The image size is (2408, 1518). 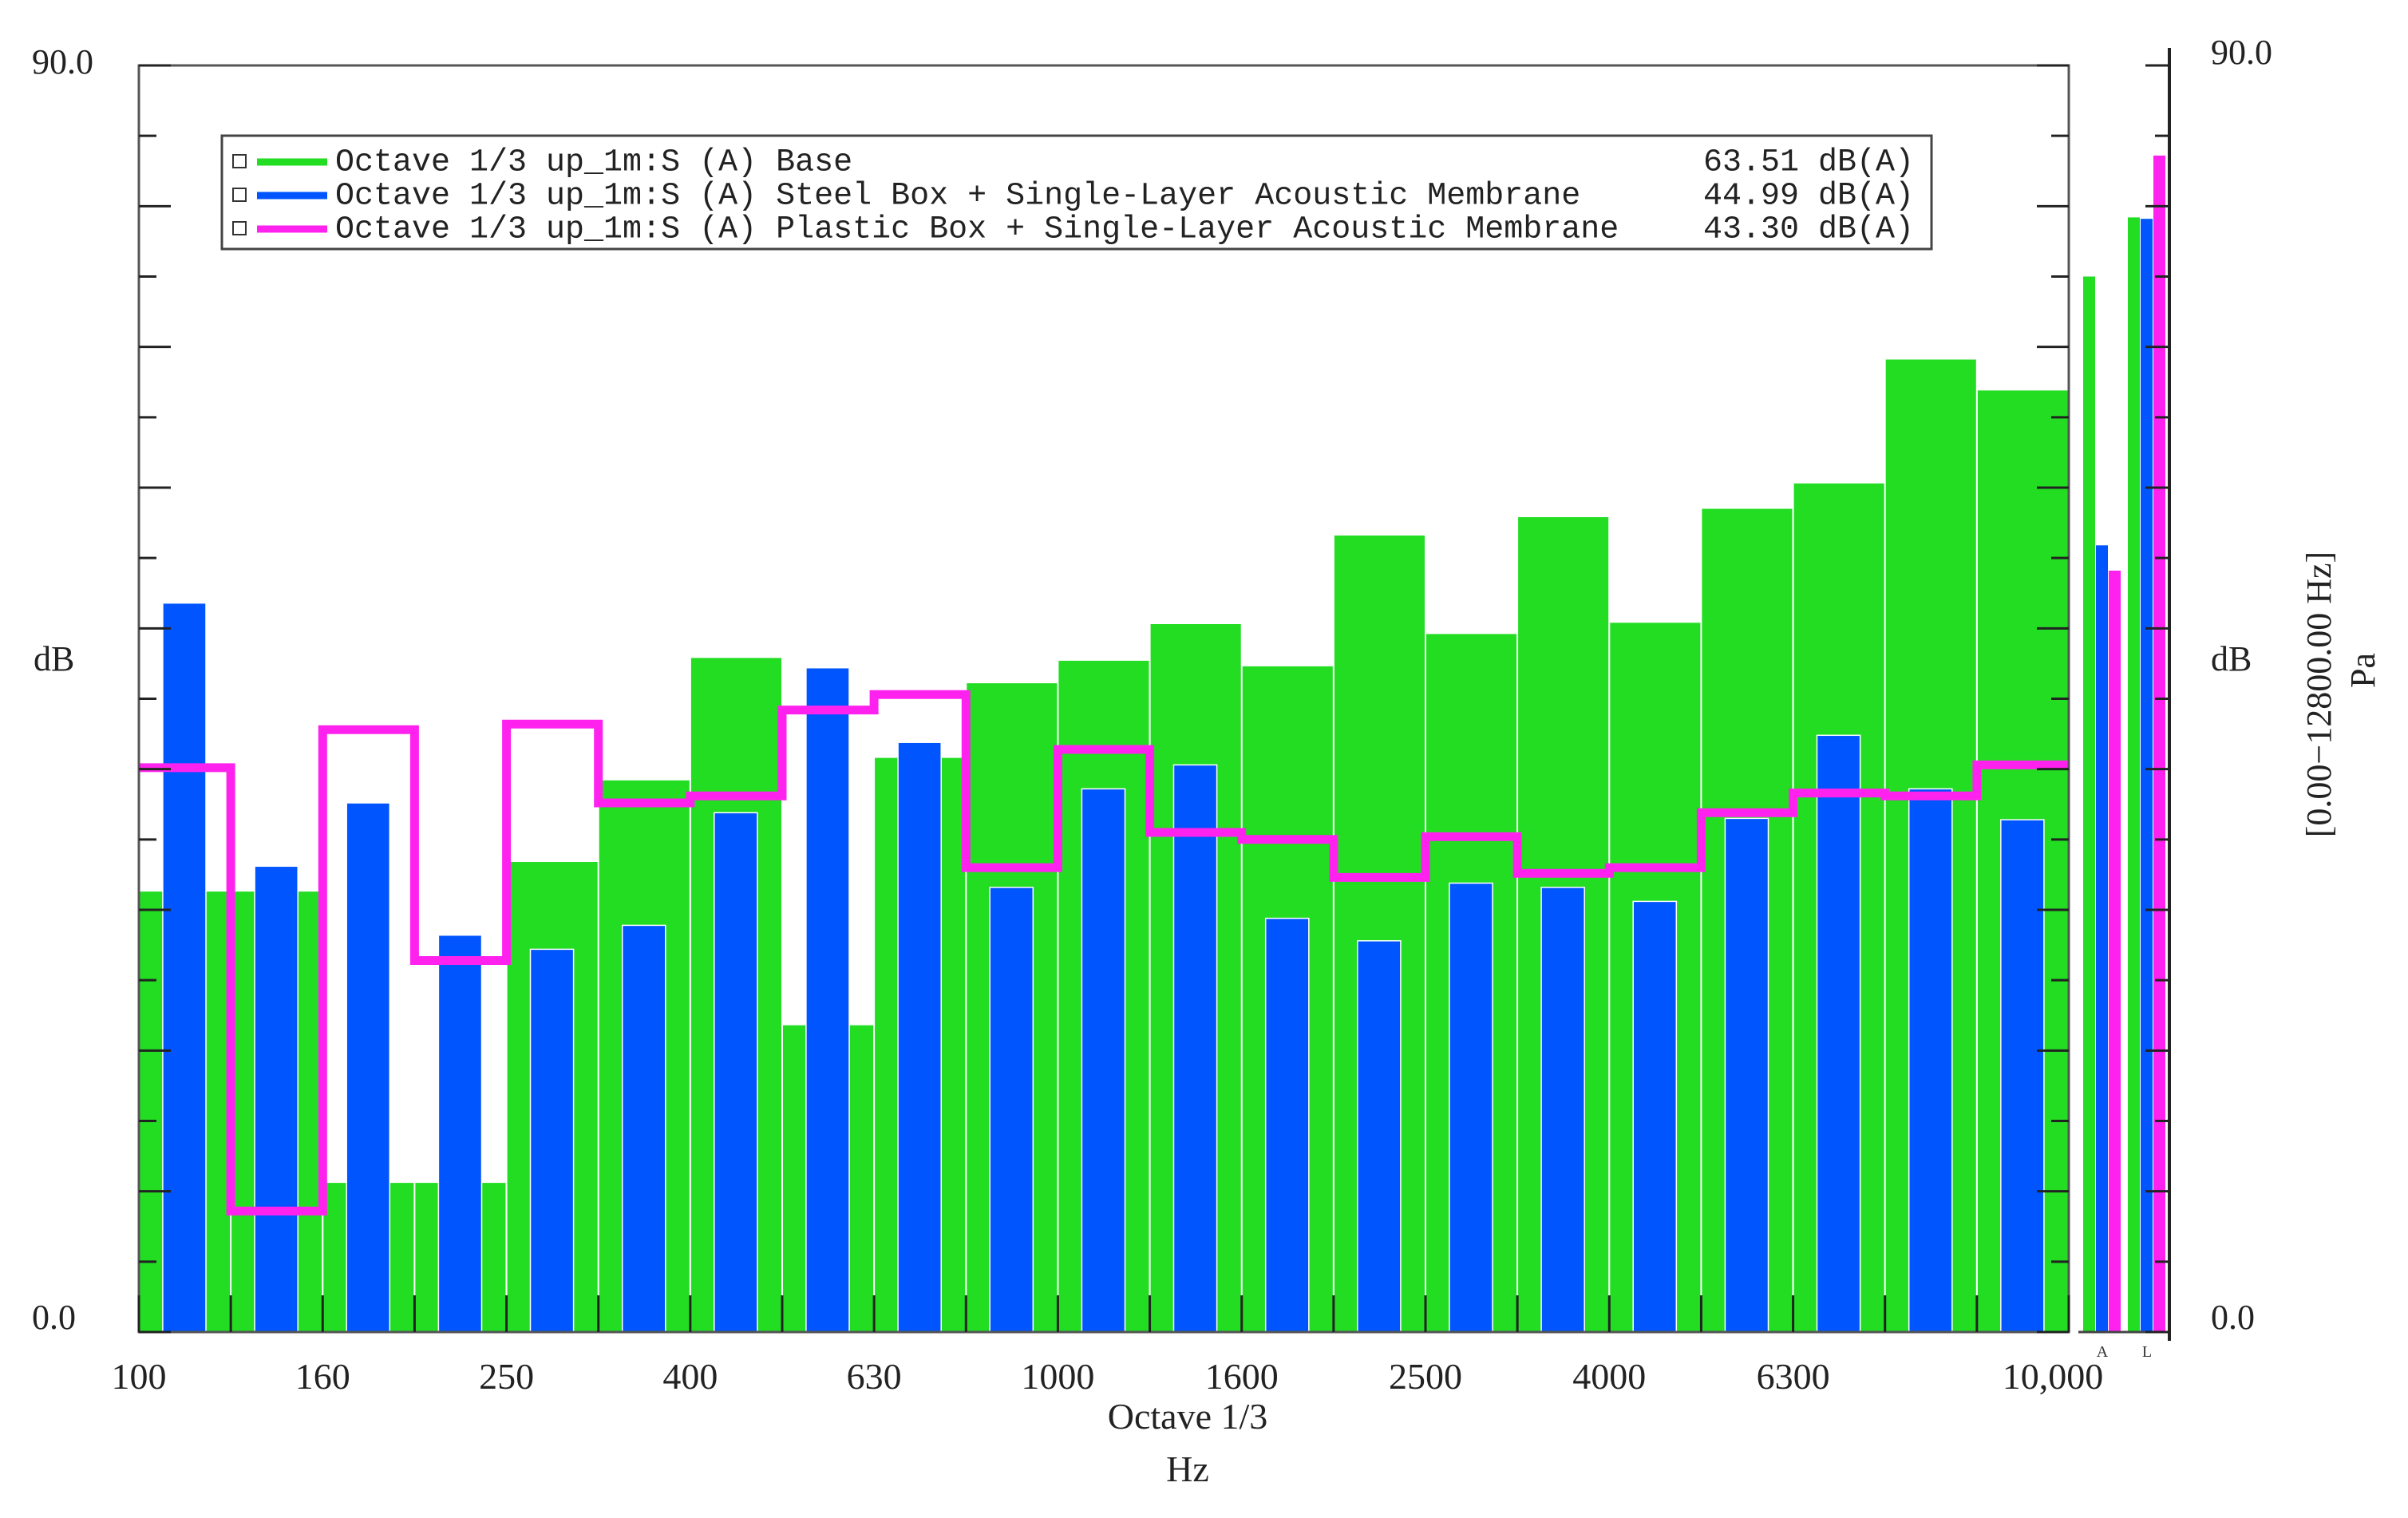 What do you see at coordinates (2053, 1376) in the screenshot?
I see `x-tick-label: 10,000` at bounding box center [2053, 1376].